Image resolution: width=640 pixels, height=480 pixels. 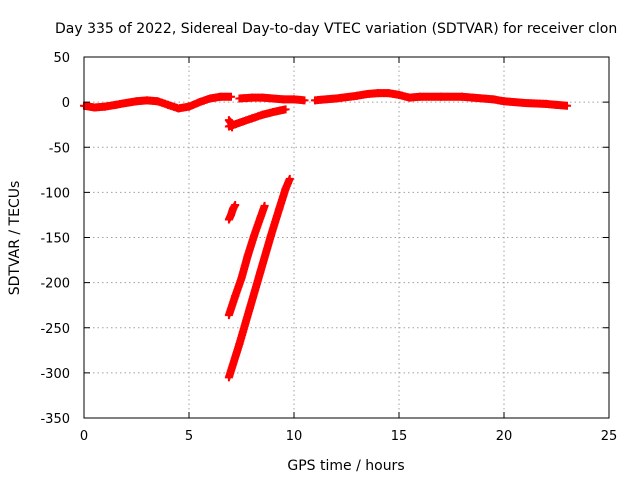 What do you see at coordinates (55, 193) in the screenshot?
I see `y-tick-label: -100` at bounding box center [55, 193].